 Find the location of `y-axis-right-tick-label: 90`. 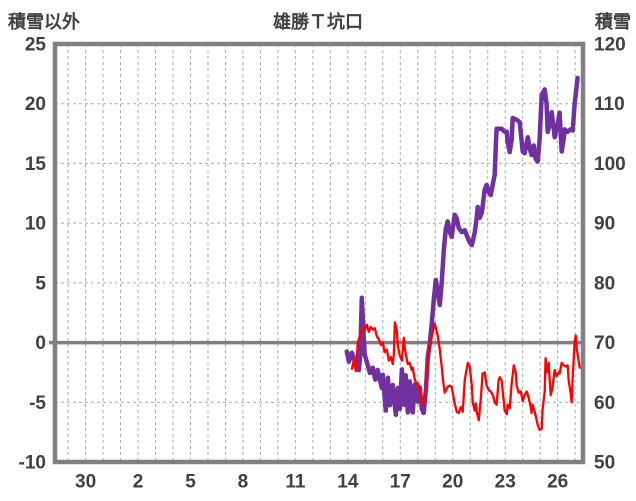

y-axis-right-tick-label: 90 is located at coordinates (604, 224).